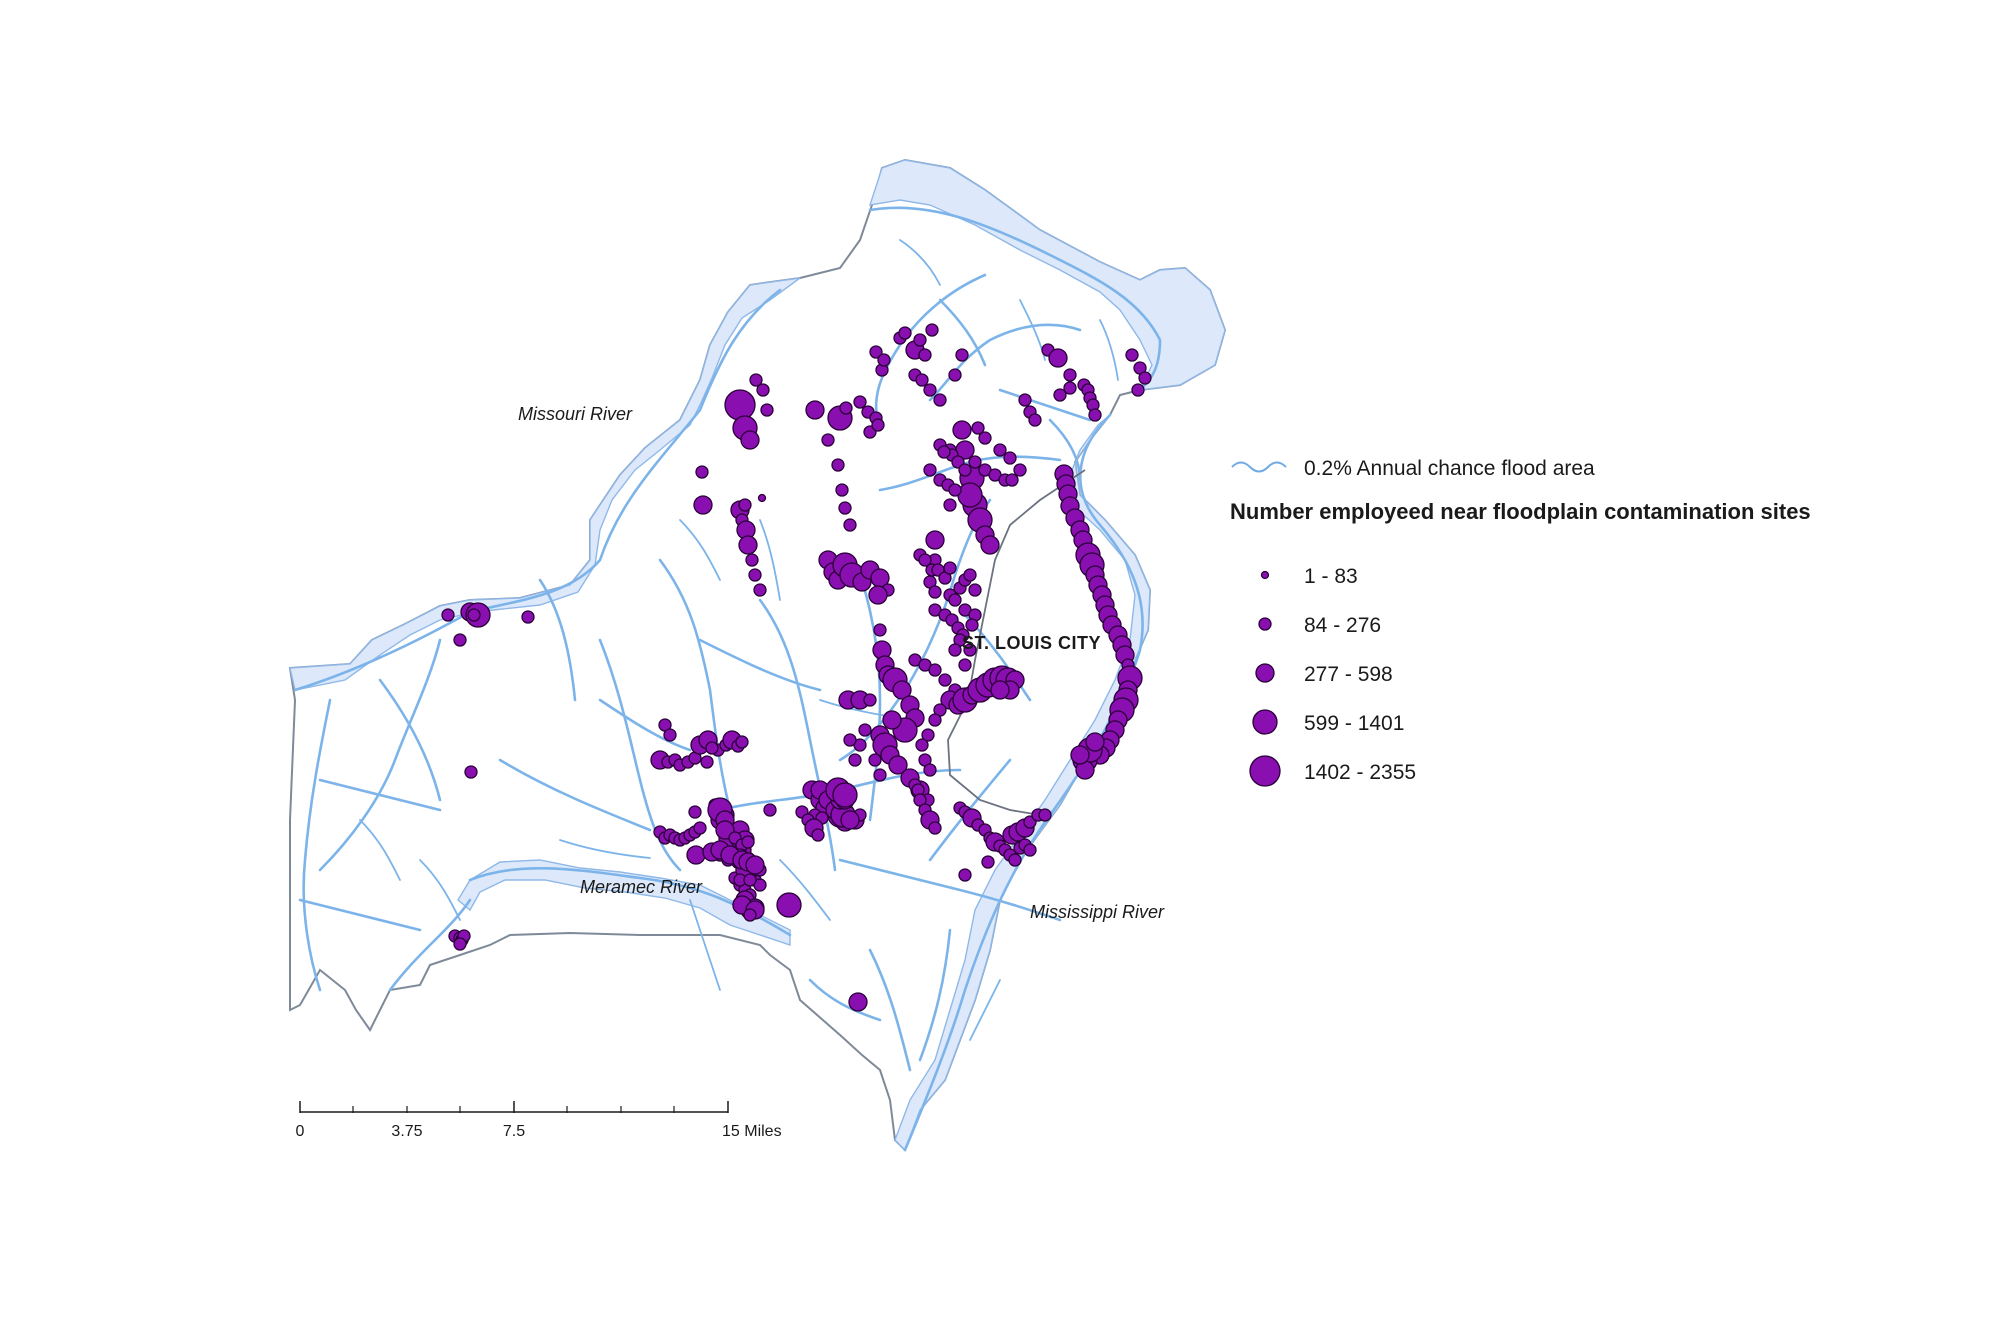 This screenshot has width=2000, height=1333. What do you see at coordinates (300, 1131) in the screenshot?
I see `scale-tick-0: 0` at bounding box center [300, 1131].